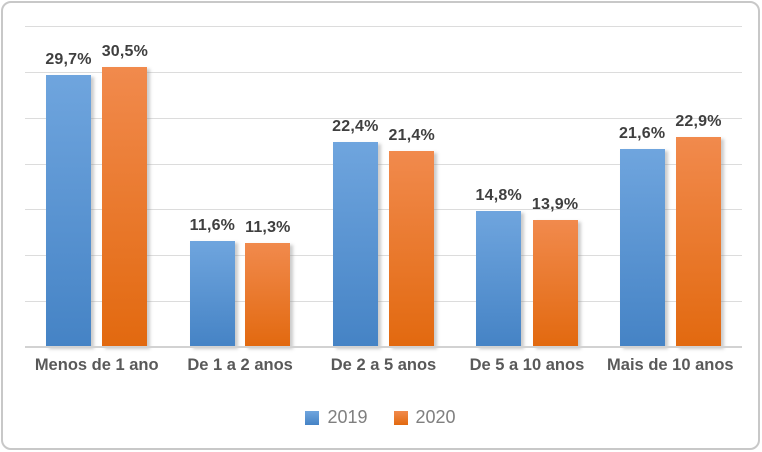 This screenshot has height=452, width=762. What do you see at coordinates (212, 225) in the screenshot?
I see `data-label-2019: 11,6%` at bounding box center [212, 225].